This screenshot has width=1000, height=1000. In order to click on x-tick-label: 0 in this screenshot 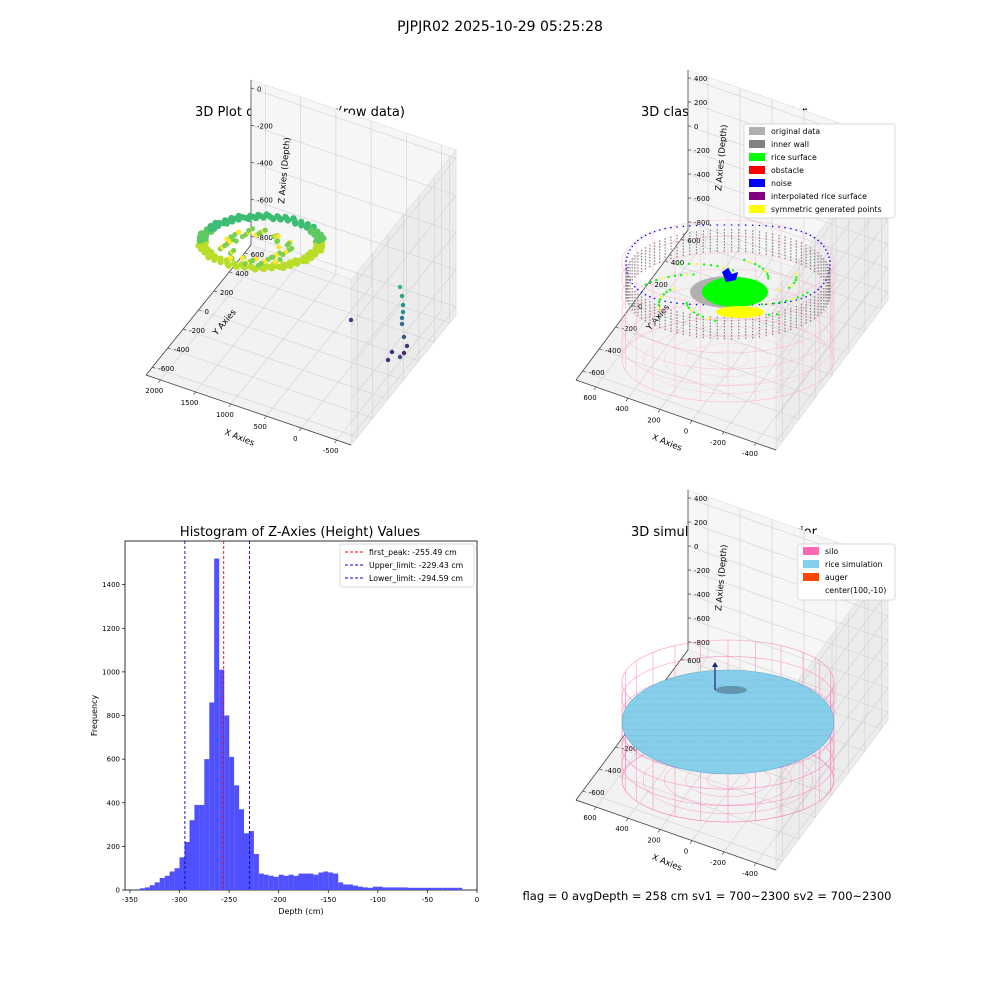, I will do `click(477, 900)`.